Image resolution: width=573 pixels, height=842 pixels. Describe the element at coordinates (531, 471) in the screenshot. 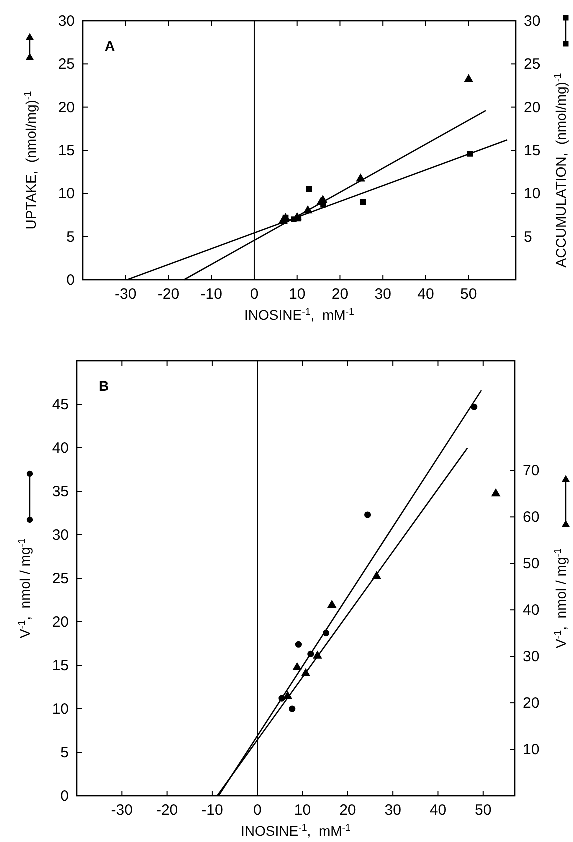

I see `y2-tick-label: 70` at that location.